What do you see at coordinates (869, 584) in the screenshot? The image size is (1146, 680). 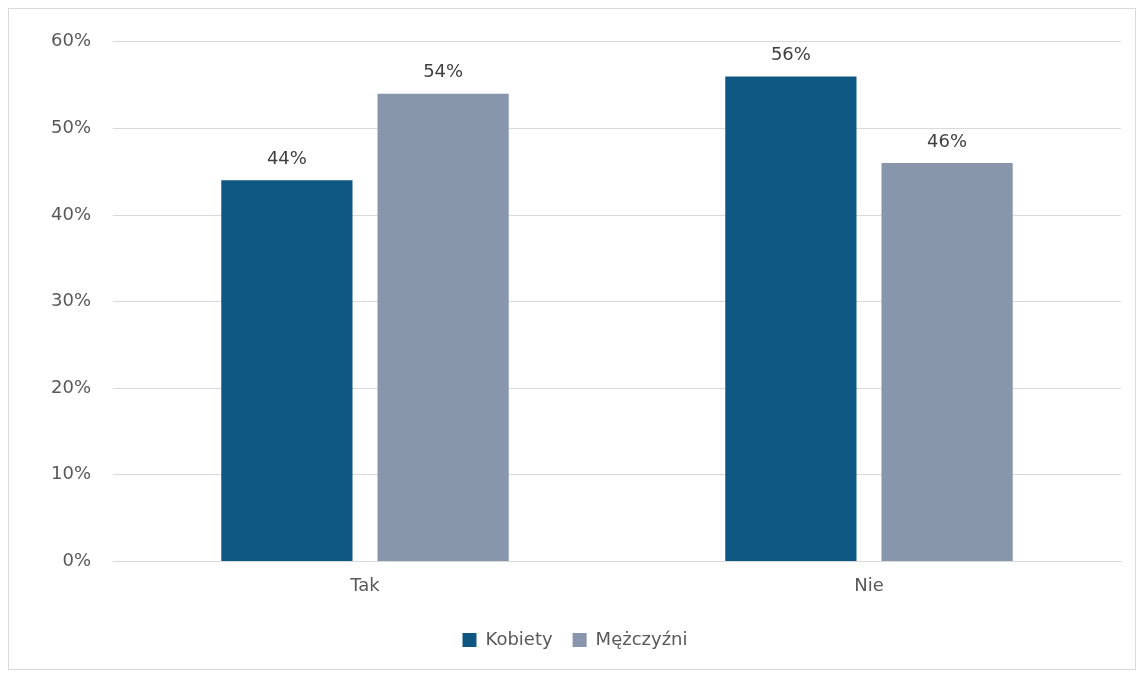 I see `x-tick-label: Nie` at bounding box center [869, 584].